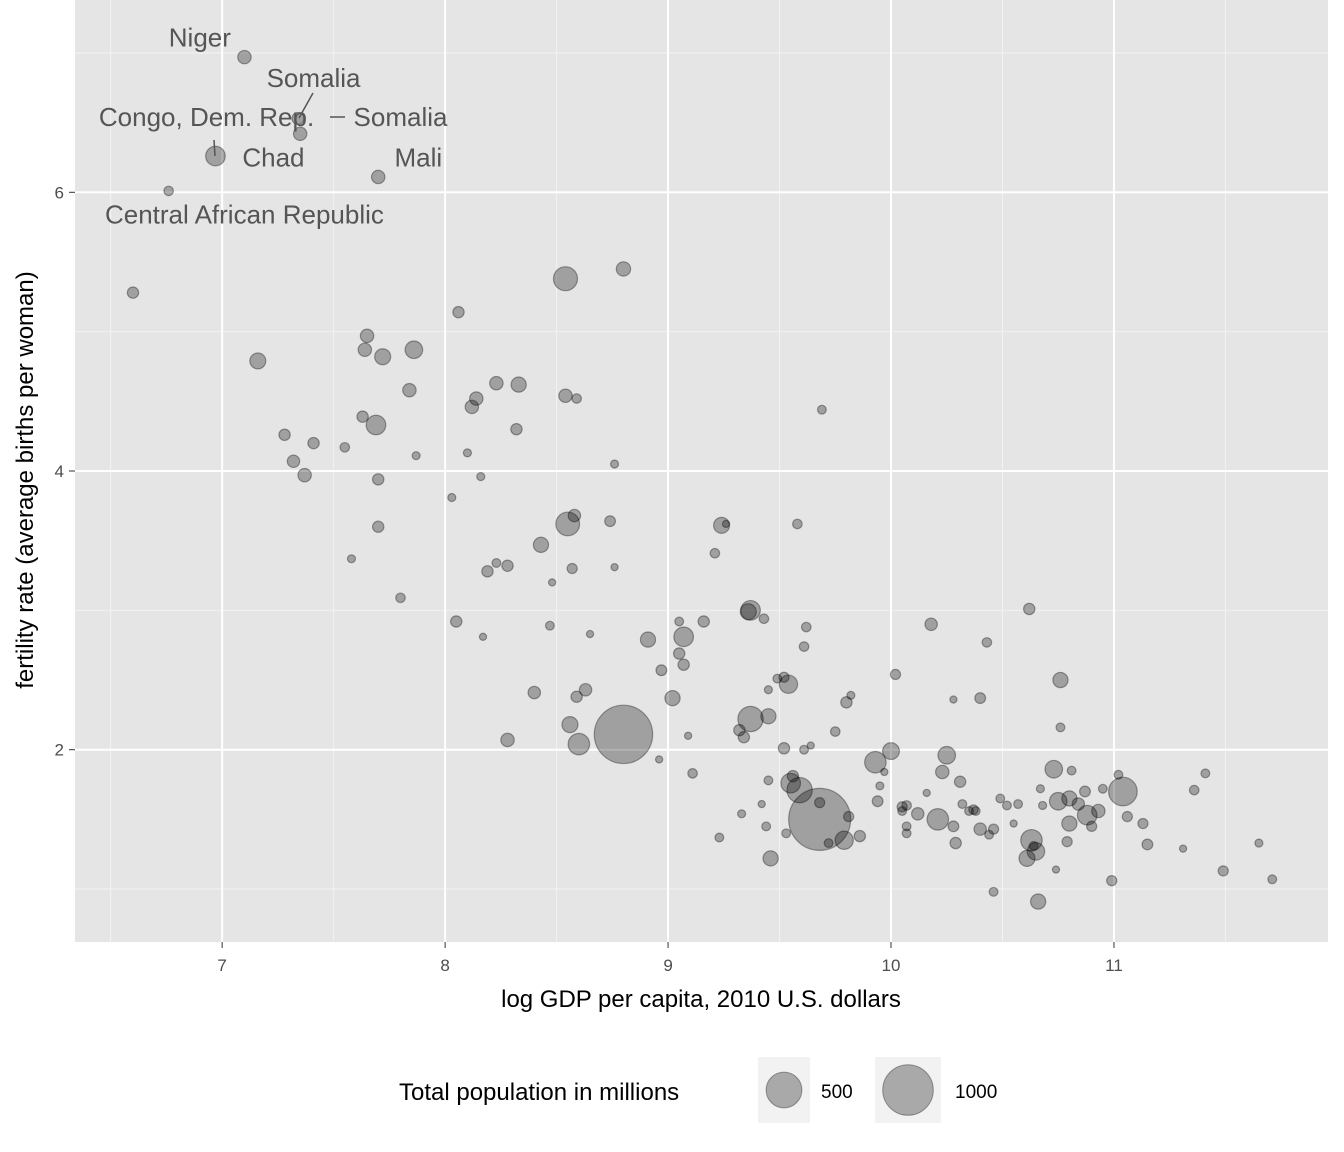 The image size is (1344, 1152). What do you see at coordinates (444, 965) in the screenshot?
I see `x-tick-label: 8` at bounding box center [444, 965].